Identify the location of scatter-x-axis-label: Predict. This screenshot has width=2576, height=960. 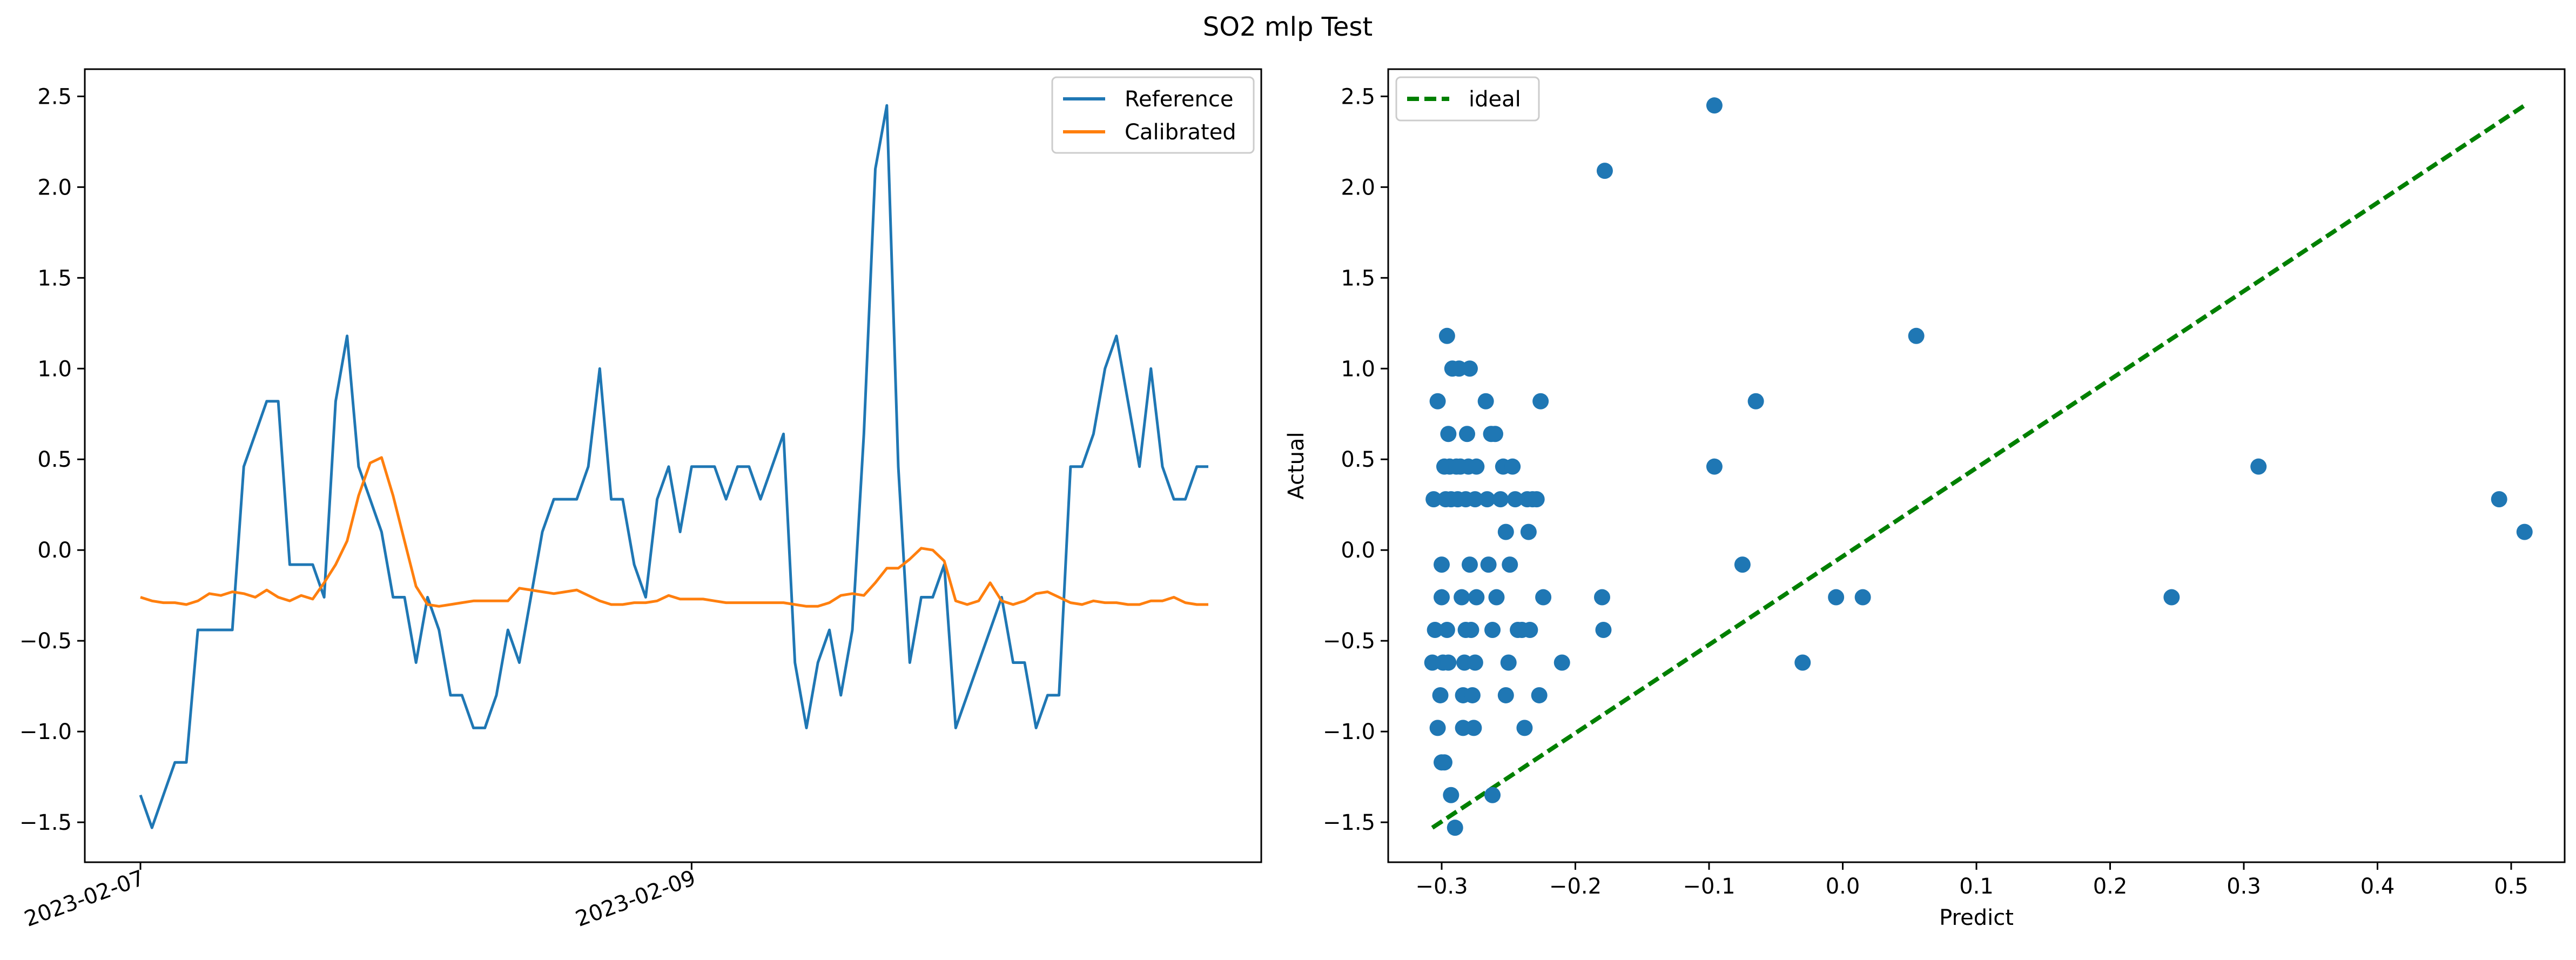
(1976, 917).